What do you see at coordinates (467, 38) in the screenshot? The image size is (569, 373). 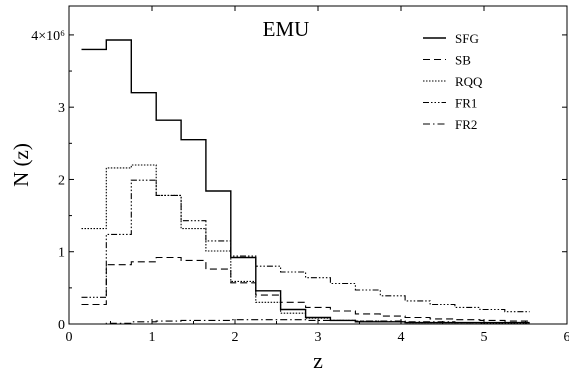 I see `legend-label-sfg: SFG` at bounding box center [467, 38].